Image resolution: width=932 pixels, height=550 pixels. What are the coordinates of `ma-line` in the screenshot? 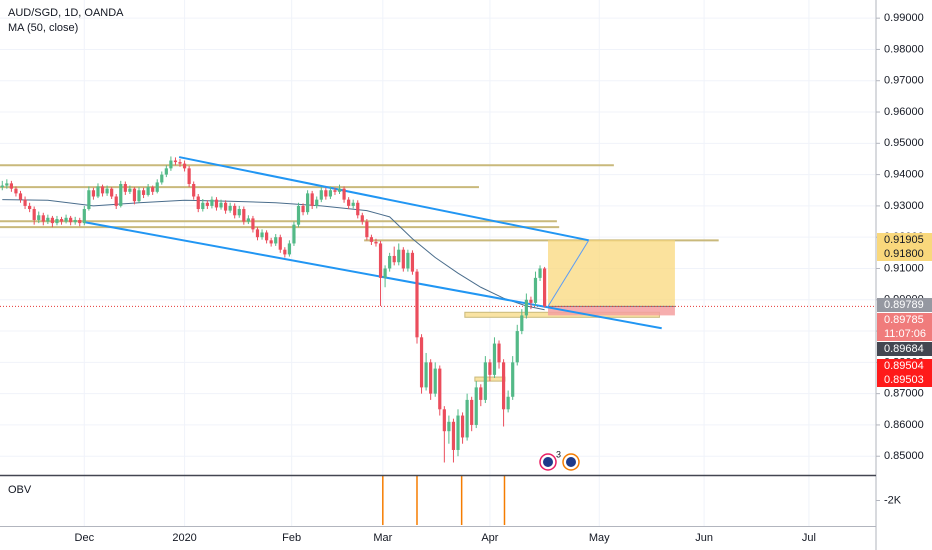 It's located at (273, 255).